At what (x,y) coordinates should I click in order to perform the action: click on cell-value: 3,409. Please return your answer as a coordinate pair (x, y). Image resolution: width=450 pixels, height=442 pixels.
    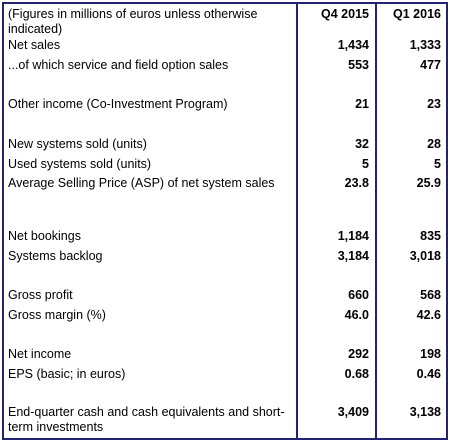
    Looking at the image, I should click on (353, 412).